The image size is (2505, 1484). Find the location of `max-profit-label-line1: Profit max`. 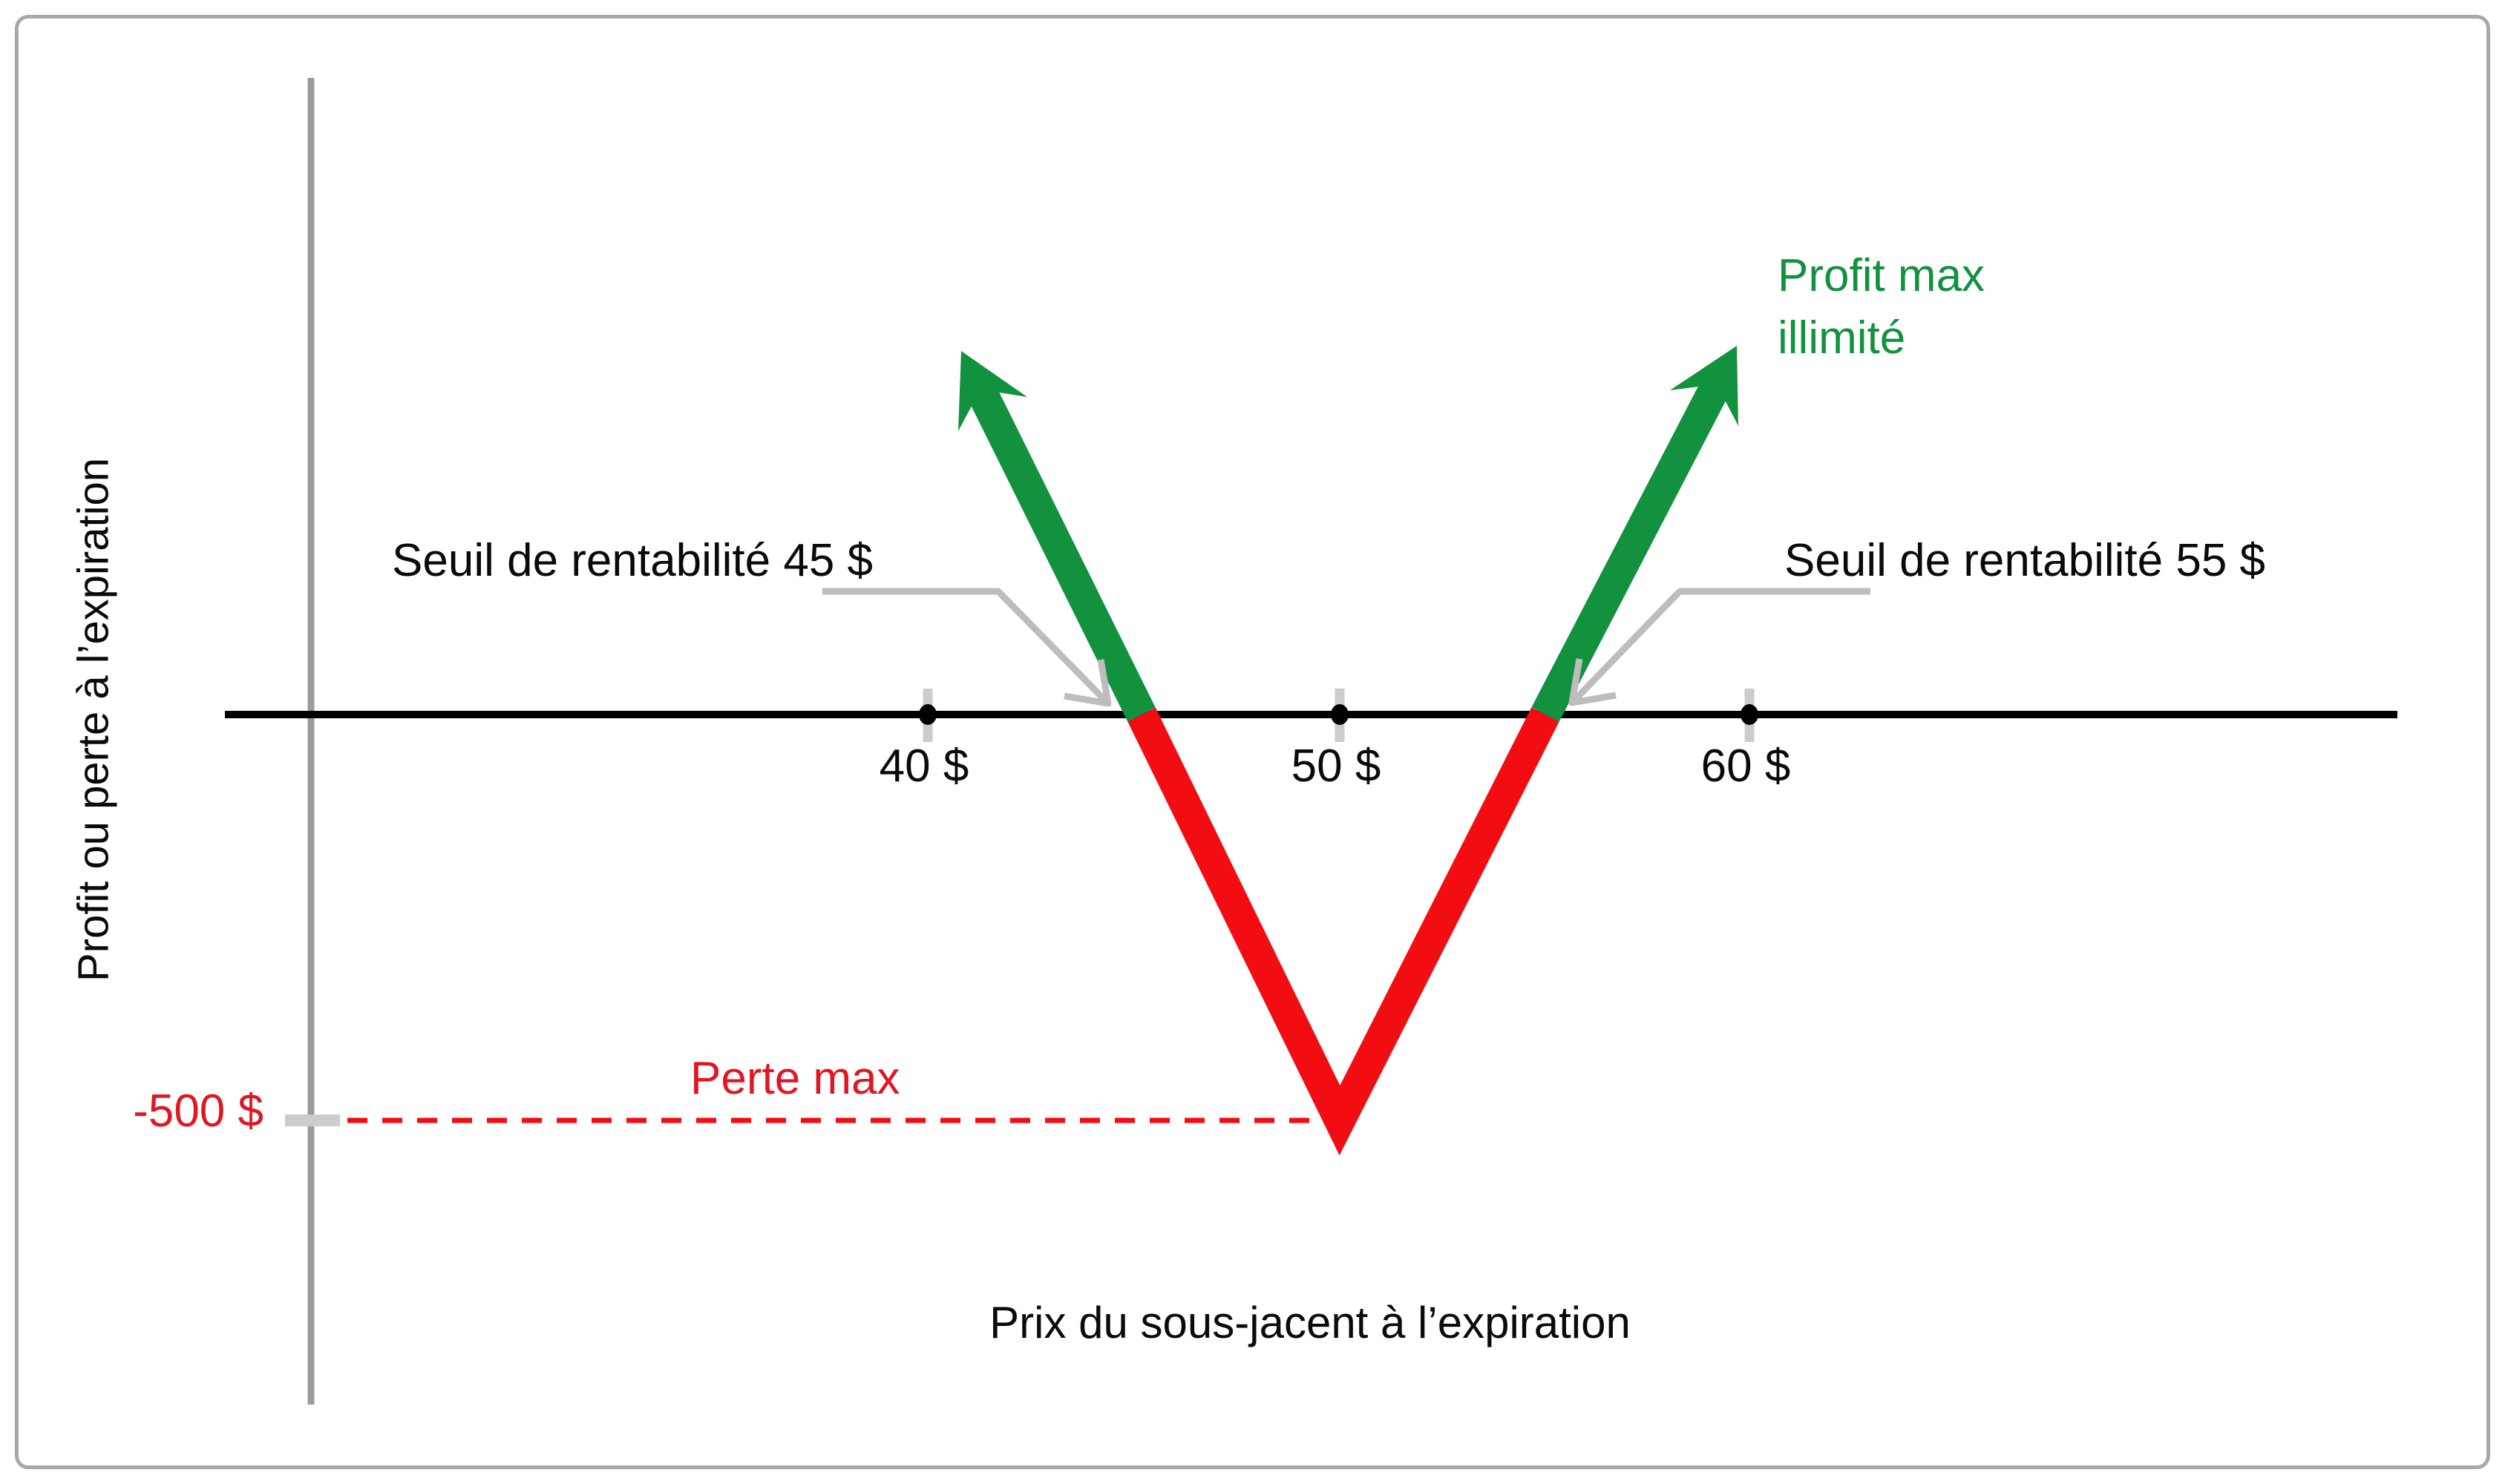

max-profit-label-line1: Profit max is located at coordinates (1881, 275).